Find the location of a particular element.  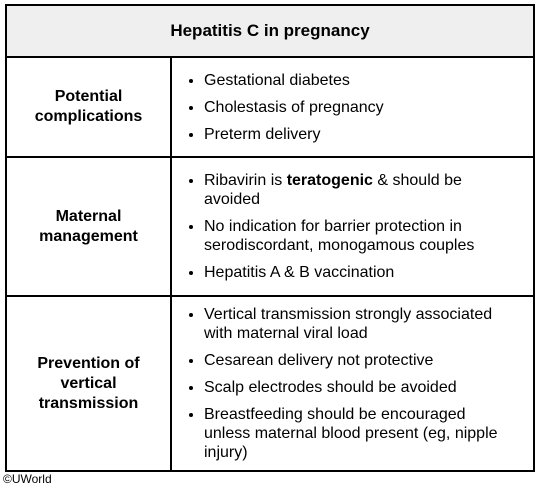

text-run: & should be avoided is located at coordinates (333, 190).